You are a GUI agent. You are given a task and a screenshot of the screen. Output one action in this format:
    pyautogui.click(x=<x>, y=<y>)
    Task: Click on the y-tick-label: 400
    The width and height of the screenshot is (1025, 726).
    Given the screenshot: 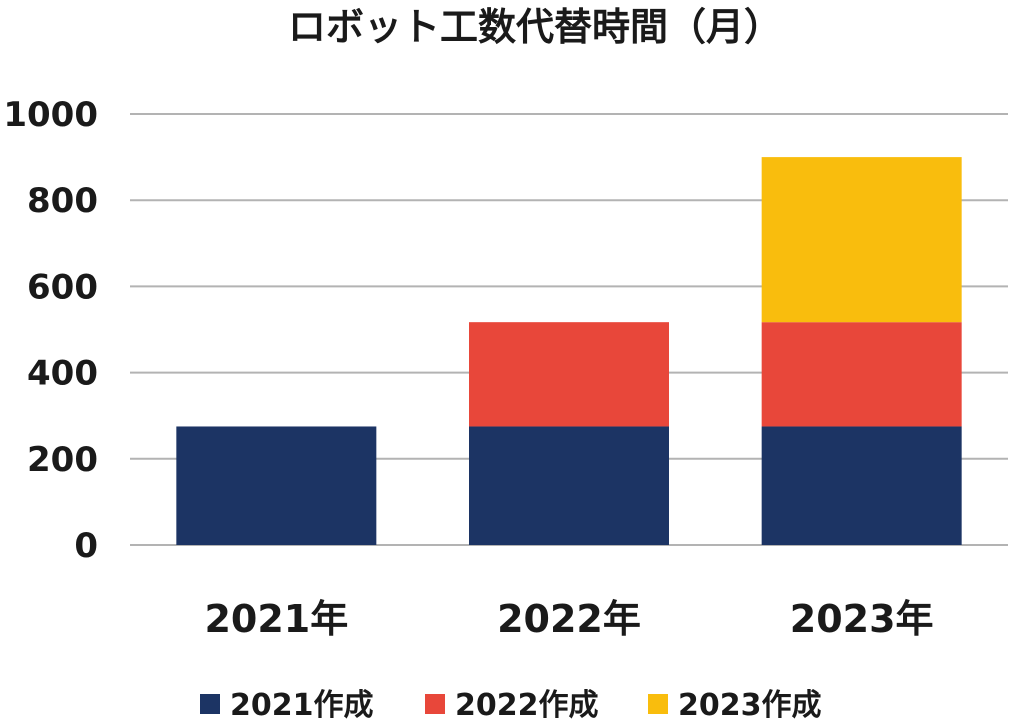 What is the action you would take?
    pyautogui.click(x=62, y=374)
    